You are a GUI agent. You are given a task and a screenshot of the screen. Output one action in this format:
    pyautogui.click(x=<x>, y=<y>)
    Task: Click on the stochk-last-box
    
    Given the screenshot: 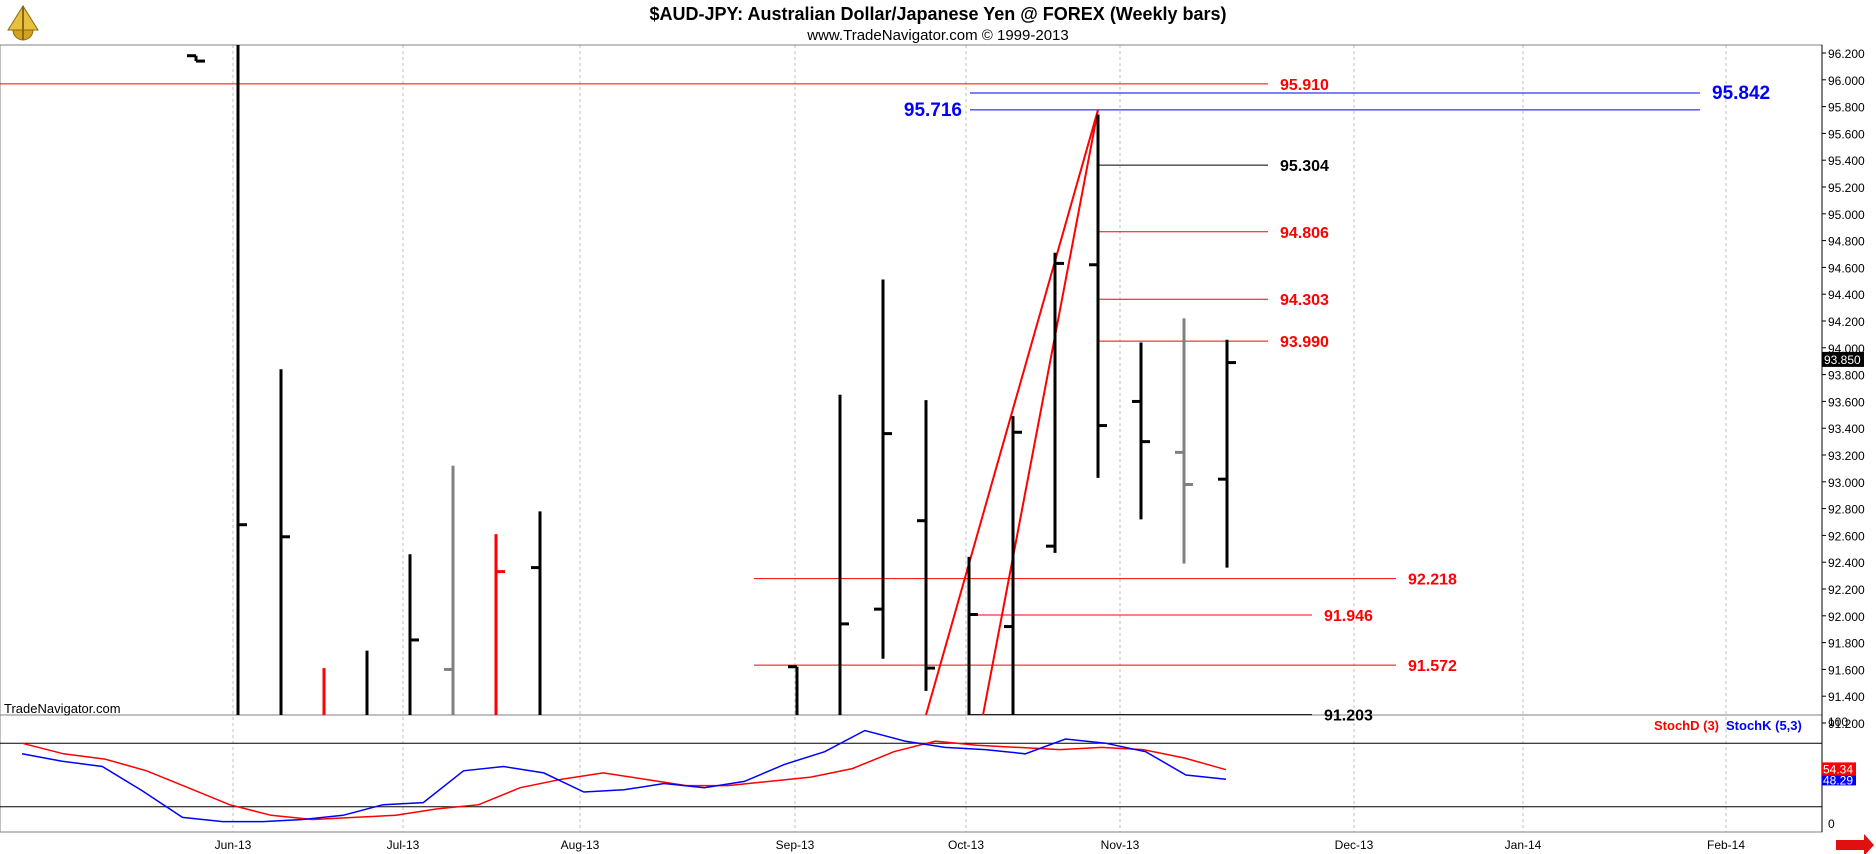 What is the action you would take?
    pyautogui.click(x=1839, y=780)
    